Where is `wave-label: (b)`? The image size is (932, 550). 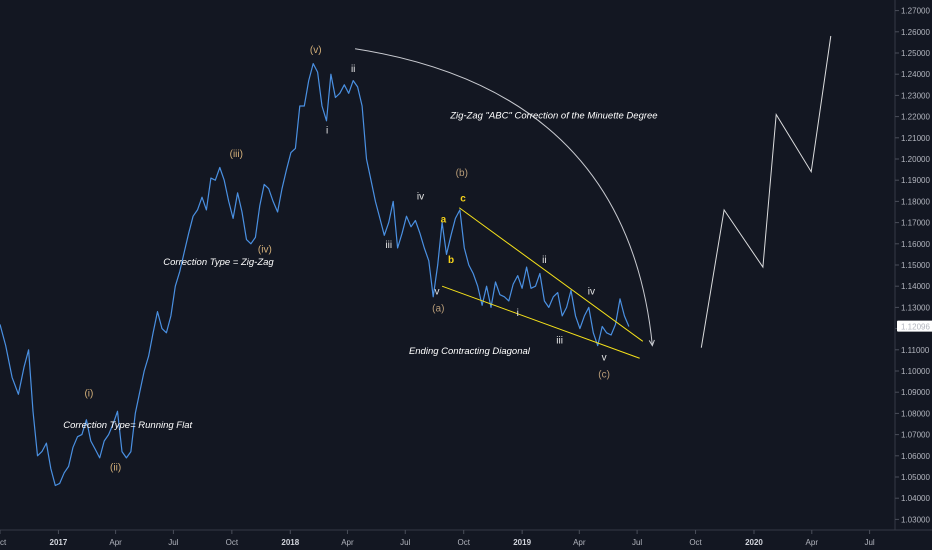 wave-label: (b) is located at coordinates (462, 173).